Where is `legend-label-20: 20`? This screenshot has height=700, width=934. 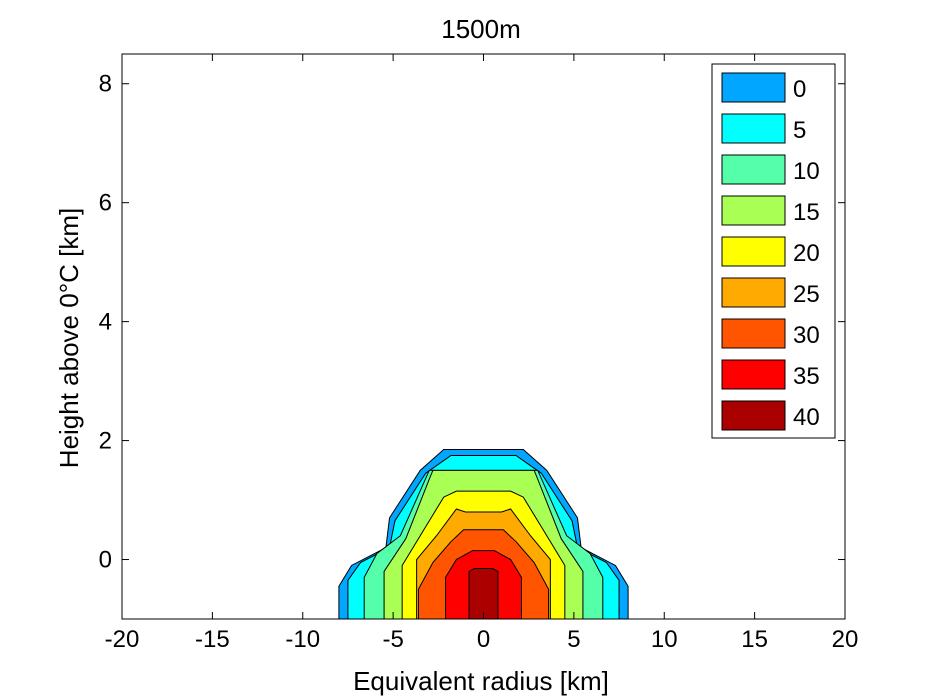 legend-label-20: 20 is located at coordinates (806, 253).